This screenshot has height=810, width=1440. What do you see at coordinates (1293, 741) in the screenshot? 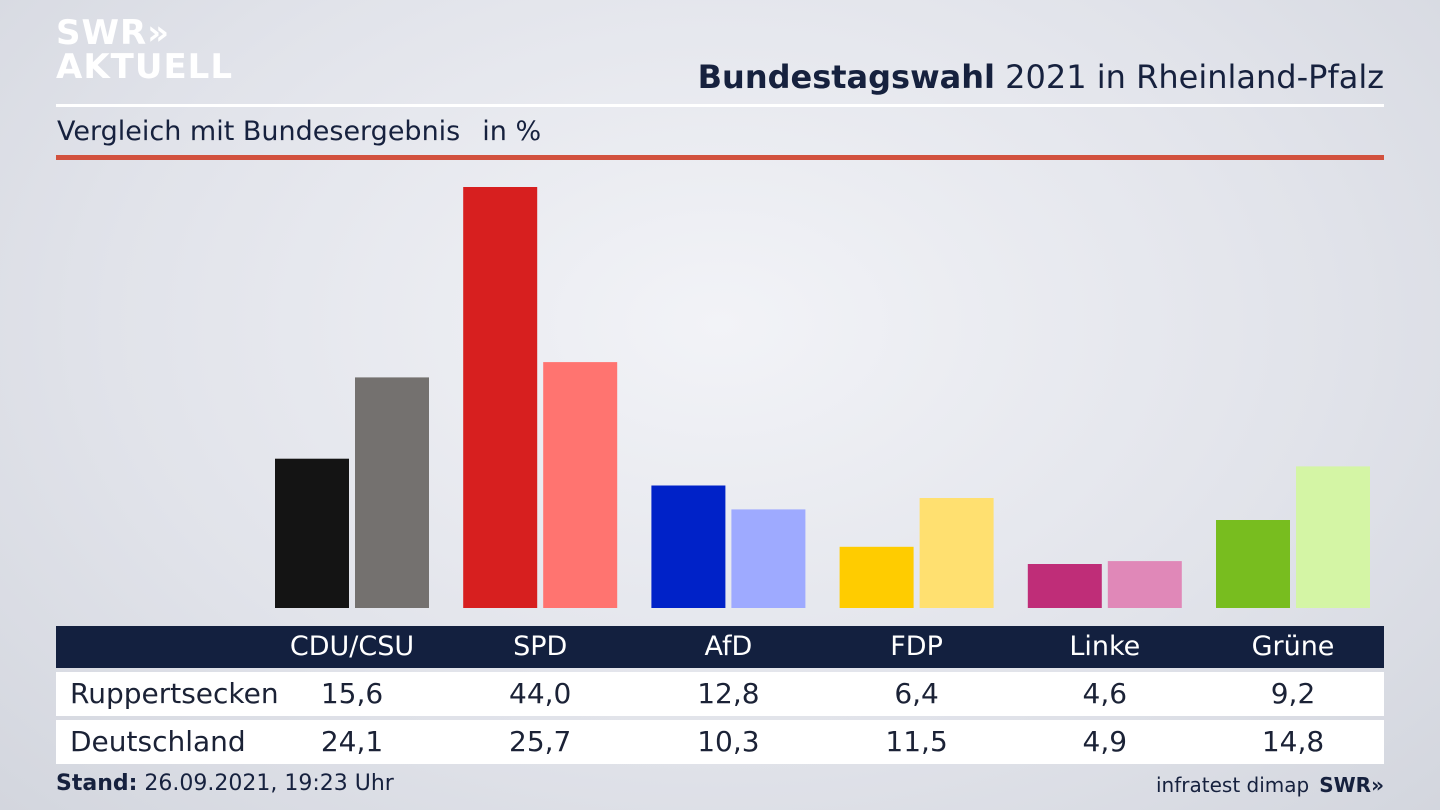
I see `value-deutschland-gr-ne: 14,8` at bounding box center [1293, 741].